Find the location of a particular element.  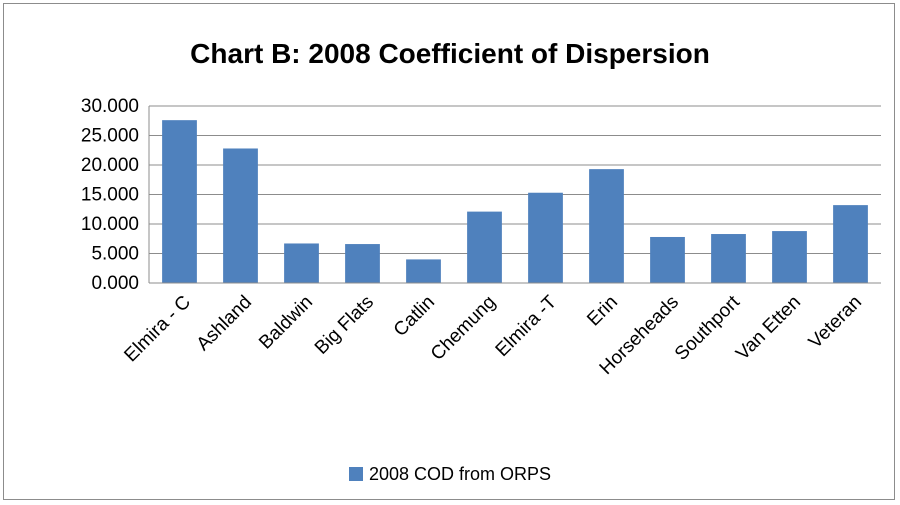

x-tick-label: Chemung is located at coordinates (463, 328).